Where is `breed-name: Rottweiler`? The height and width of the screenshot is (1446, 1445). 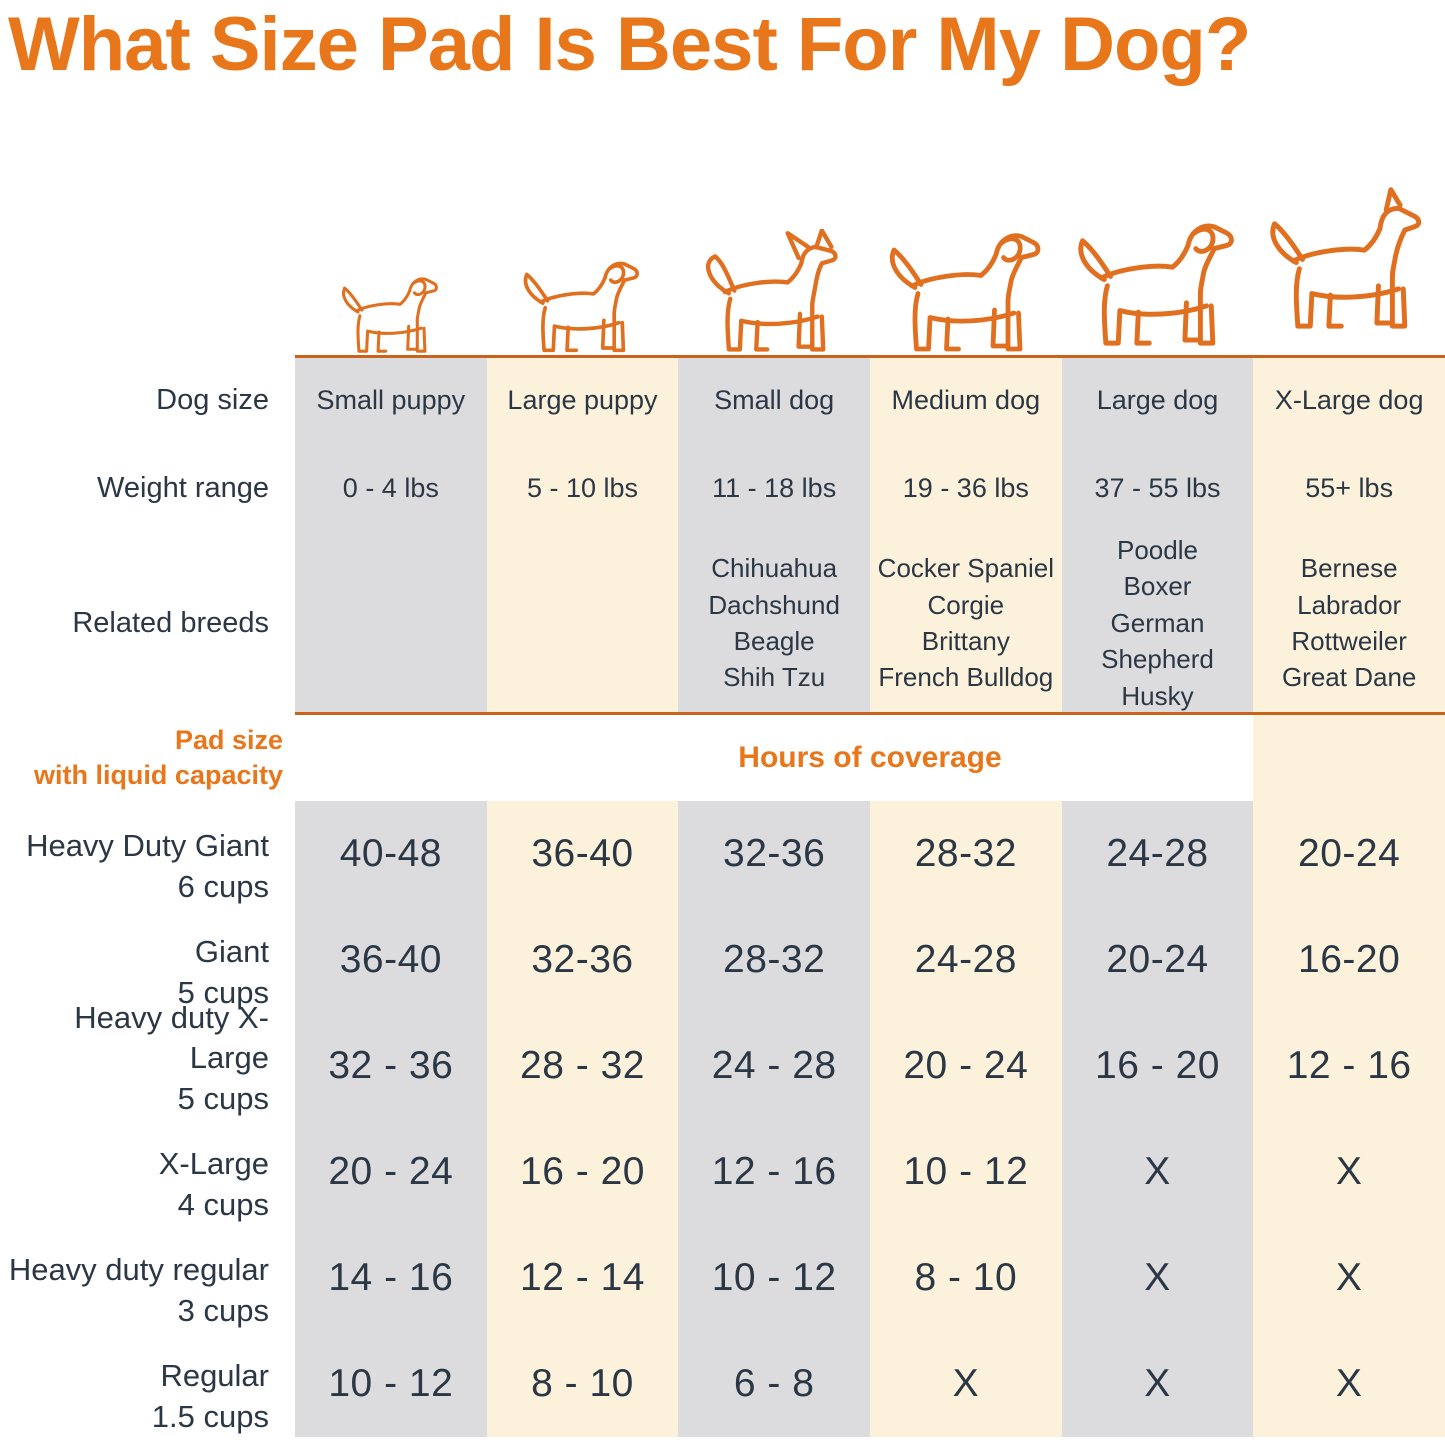
breed-name: Rottweiler is located at coordinates (1349, 641).